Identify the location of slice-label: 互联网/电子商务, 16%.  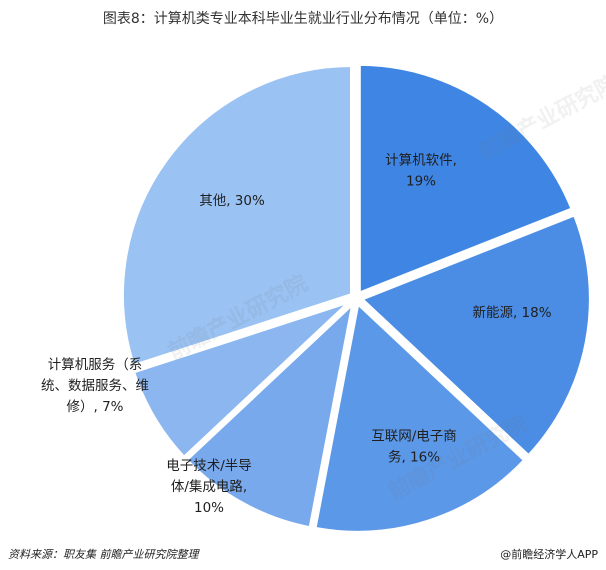
(414, 447).